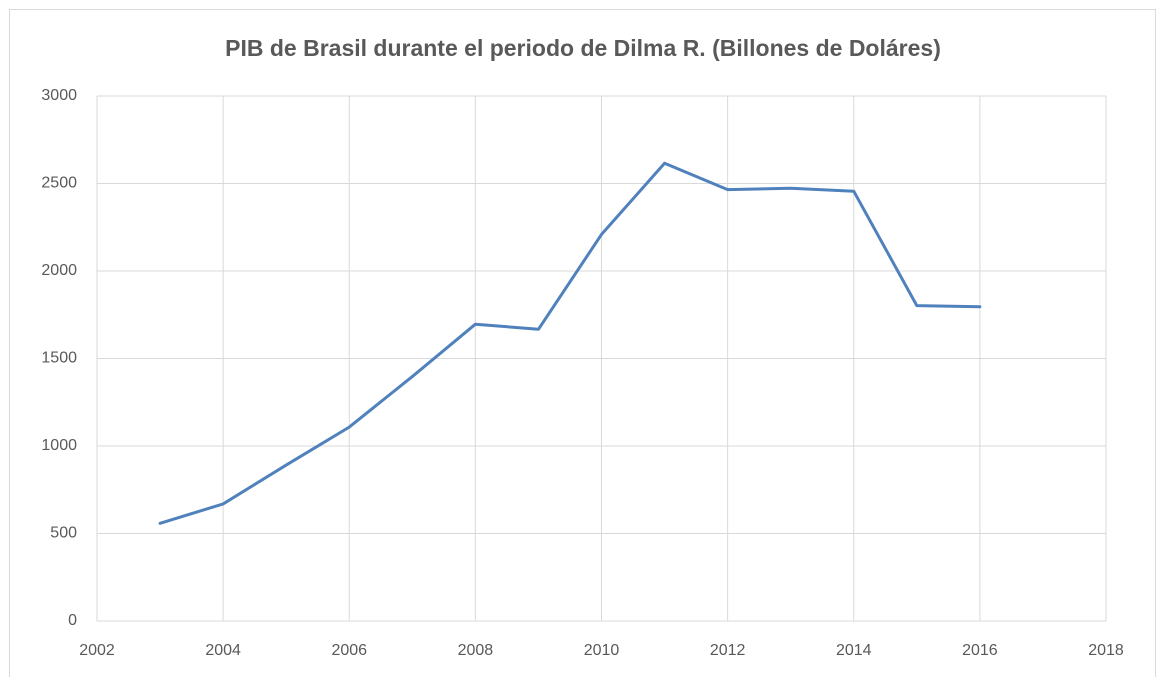  I want to click on x-tick-label: 2016, so click(980, 650).